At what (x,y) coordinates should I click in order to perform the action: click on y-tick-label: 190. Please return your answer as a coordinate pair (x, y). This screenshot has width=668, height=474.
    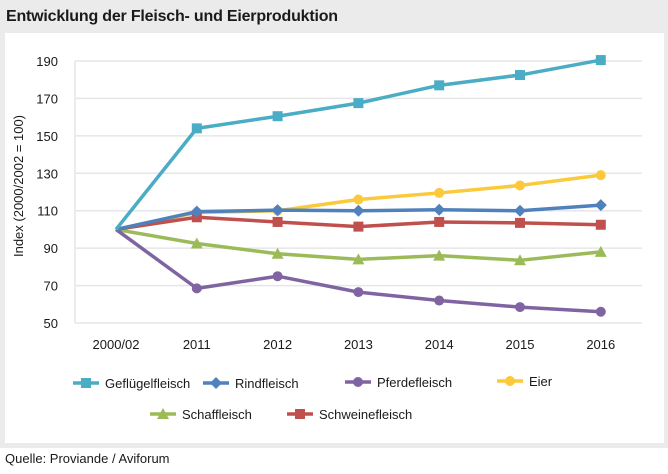
    Looking at the image, I should click on (47, 61).